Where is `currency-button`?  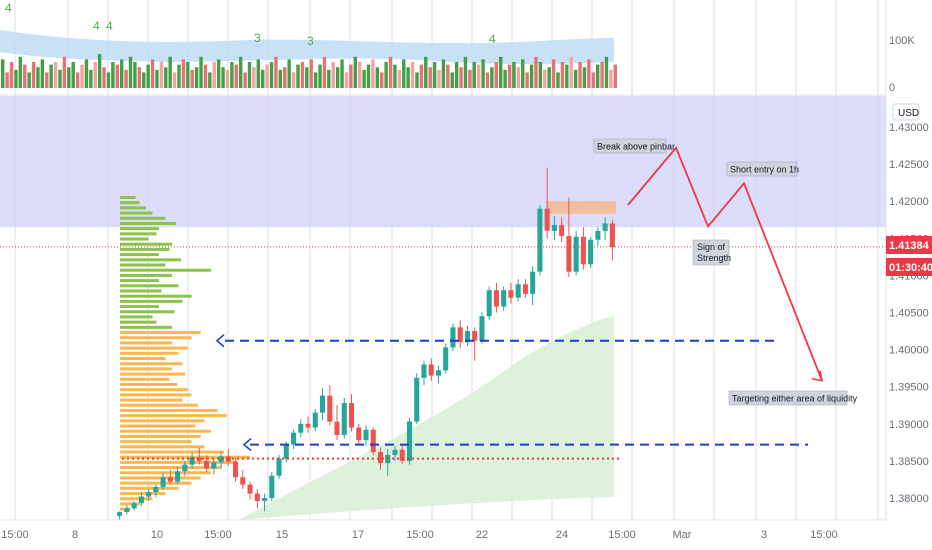
currency-button is located at coordinates (906, 112).